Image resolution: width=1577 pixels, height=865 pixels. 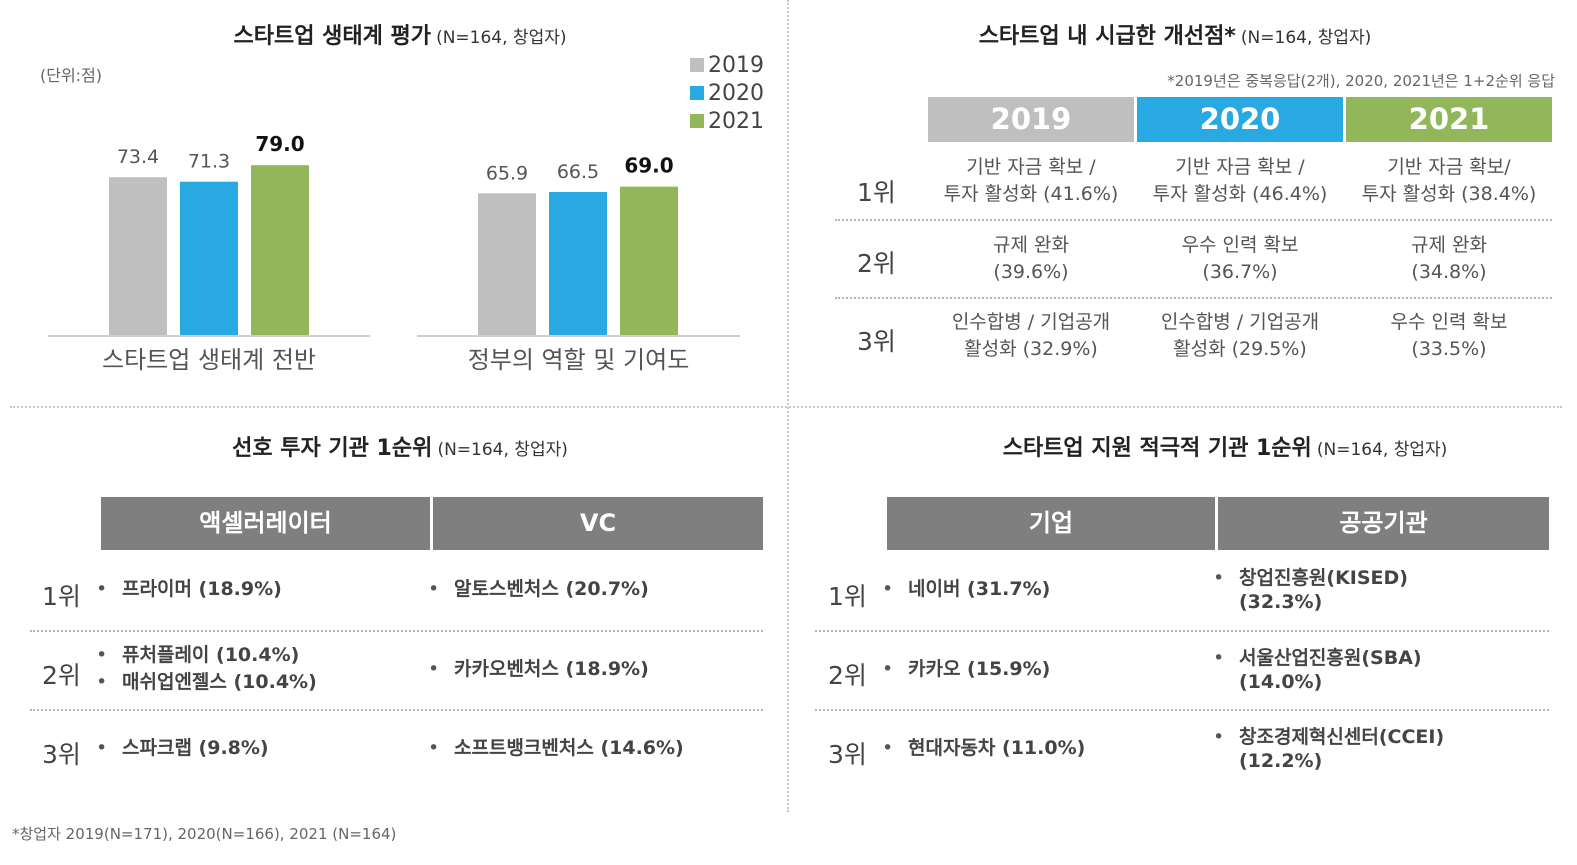 What do you see at coordinates (202, 589) in the screenshot?
I see `item-text: 프라이머 (18.9%)` at bounding box center [202, 589].